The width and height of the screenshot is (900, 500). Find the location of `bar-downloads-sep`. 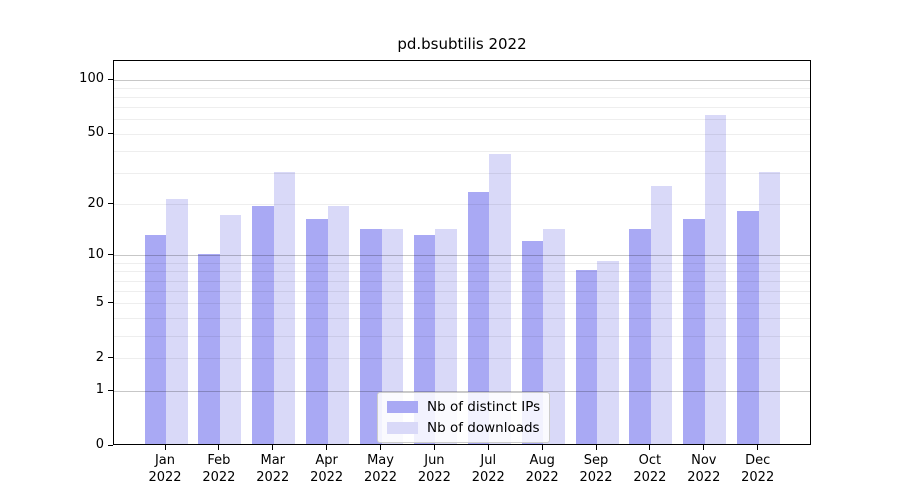

bar-downloads-sep is located at coordinates (608, 352).